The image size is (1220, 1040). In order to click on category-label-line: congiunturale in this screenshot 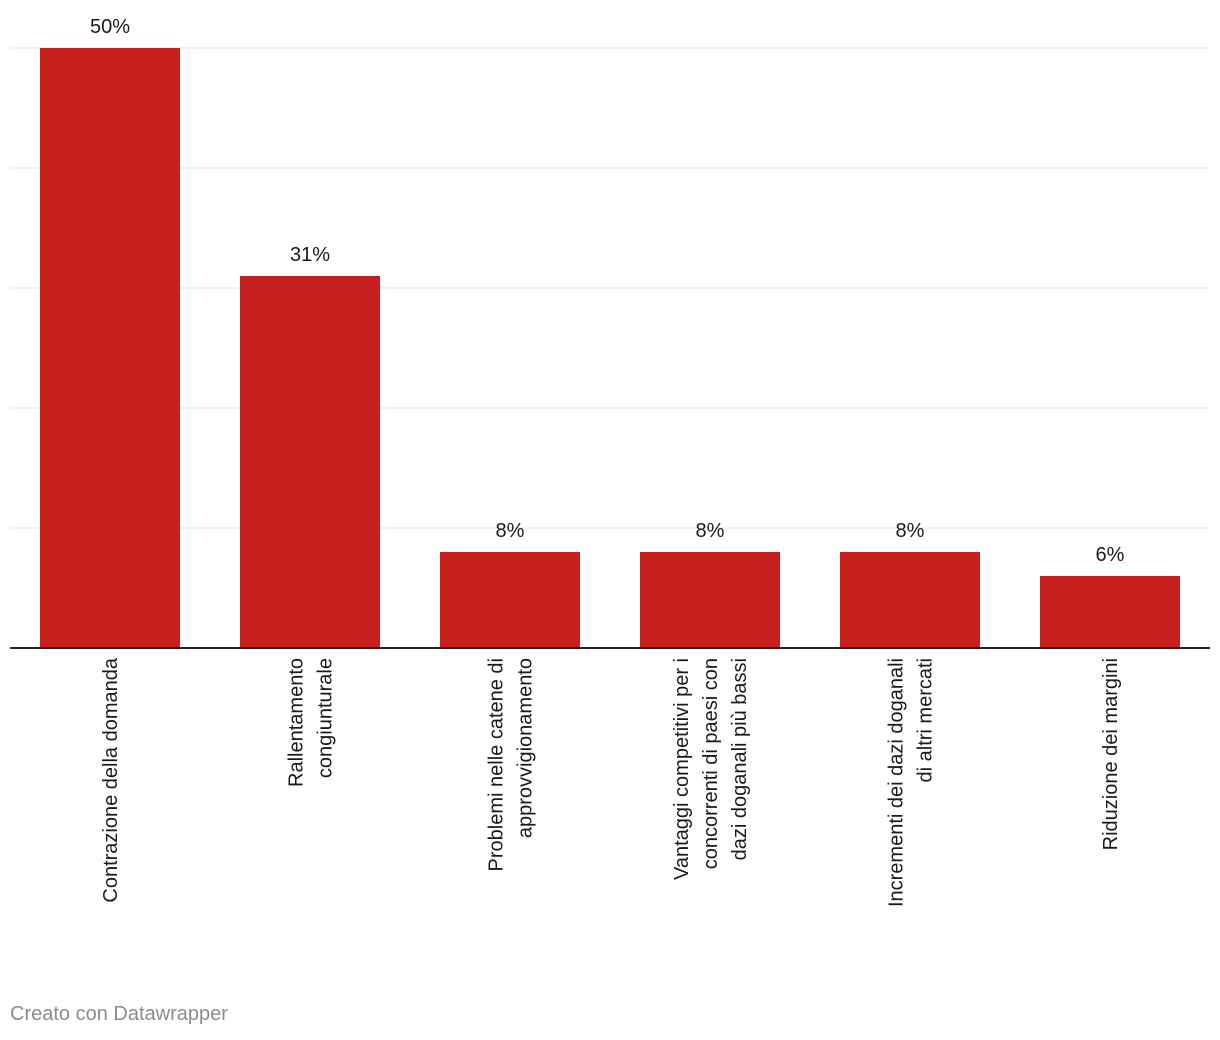, I will do `click(326, 718)`.